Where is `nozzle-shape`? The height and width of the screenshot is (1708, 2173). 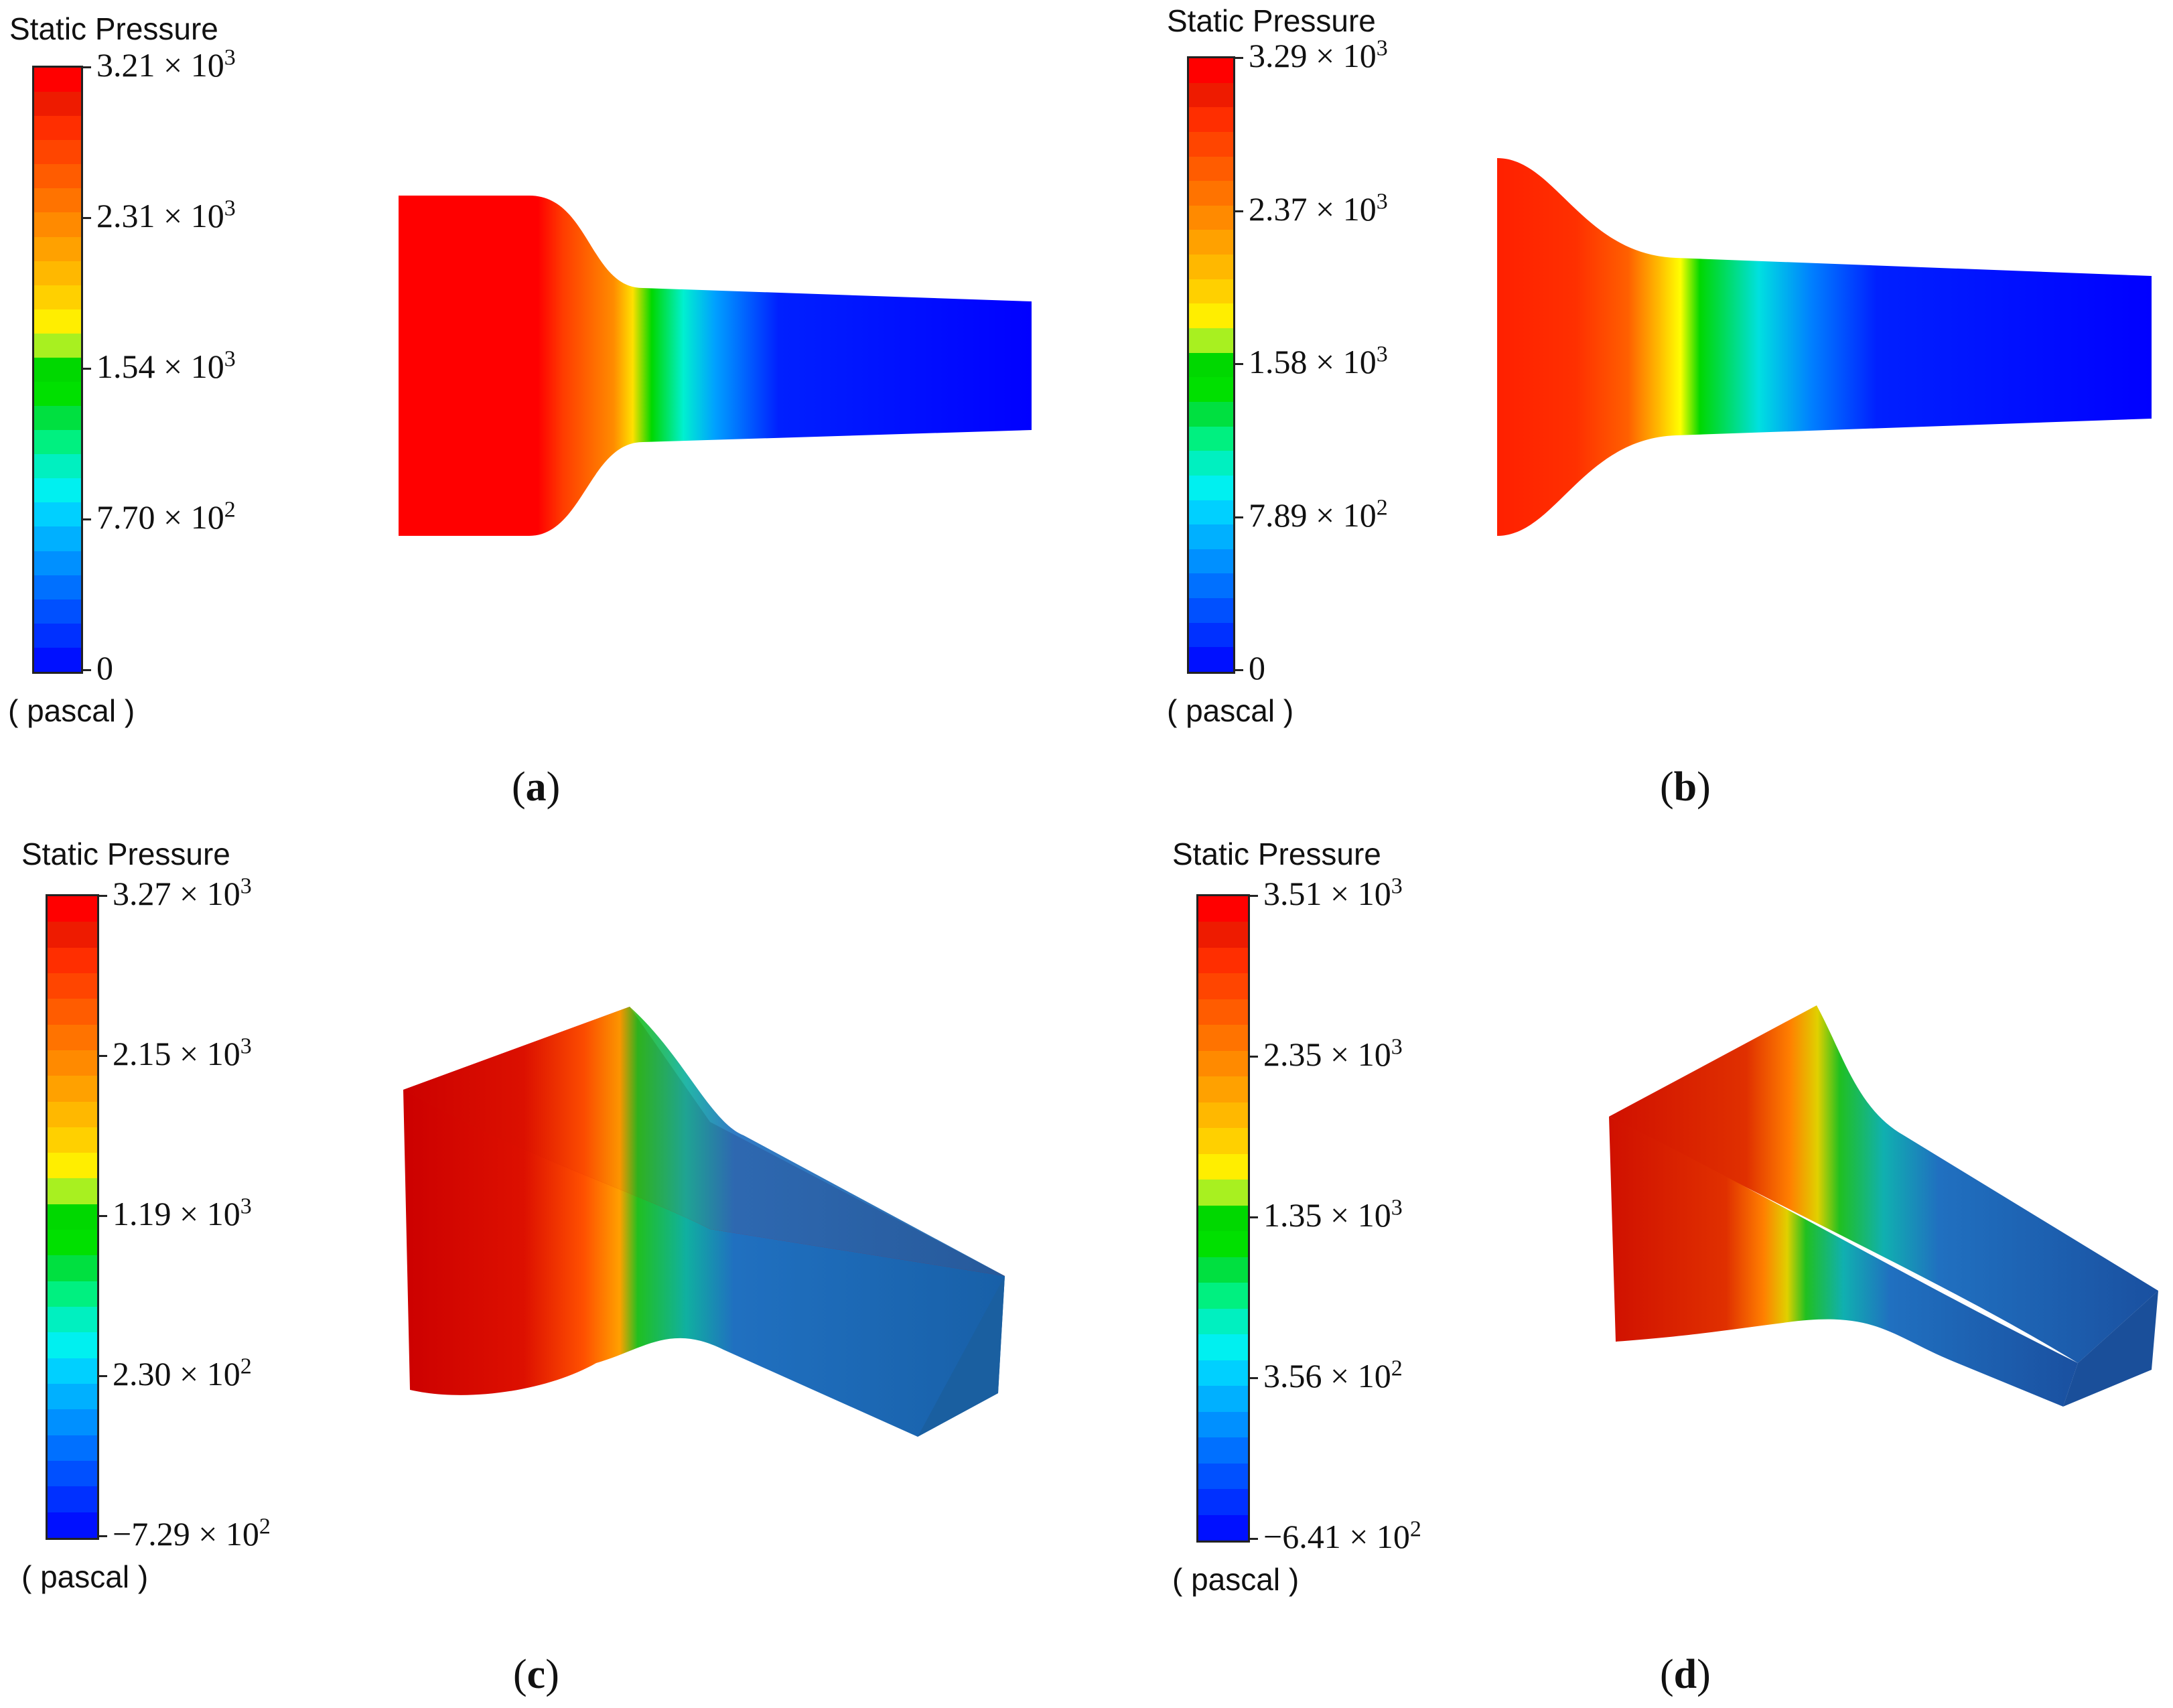 nozzle-shape is located at coordinates (1824, 347).